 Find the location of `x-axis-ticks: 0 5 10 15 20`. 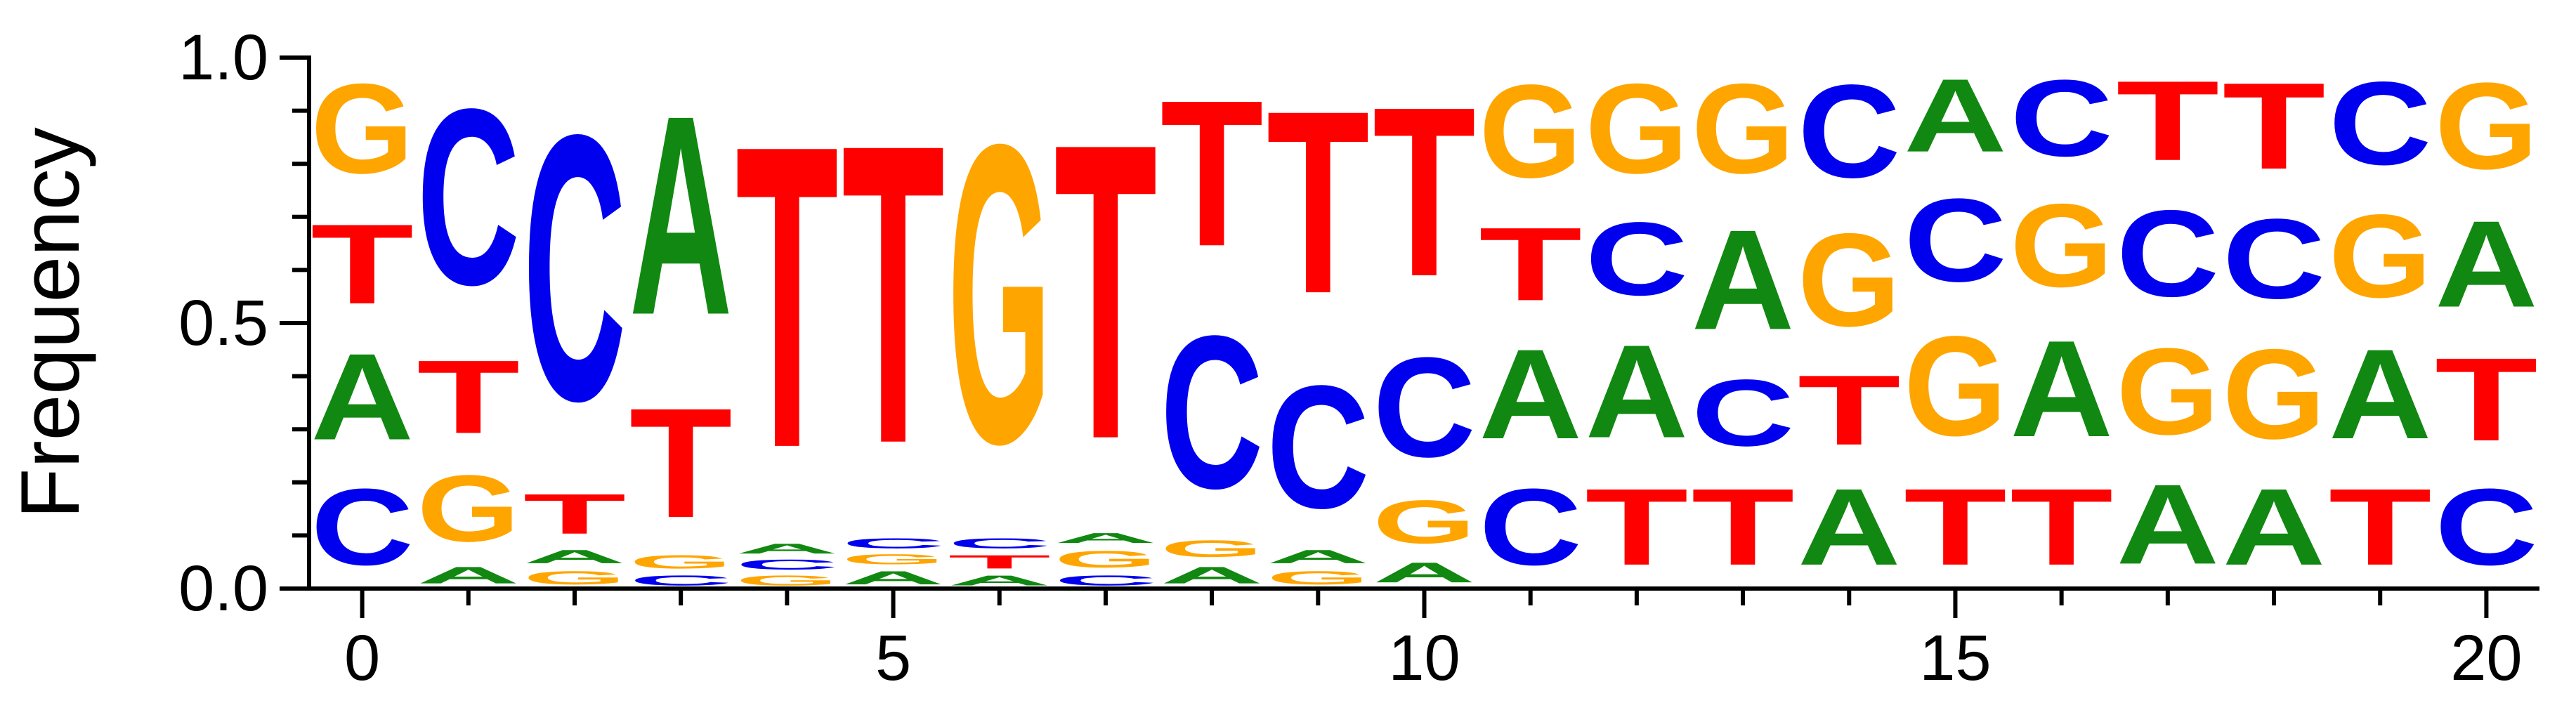

x-axis-ticks: 0 5 10 15 20 is located at coordinates (1433, 641).